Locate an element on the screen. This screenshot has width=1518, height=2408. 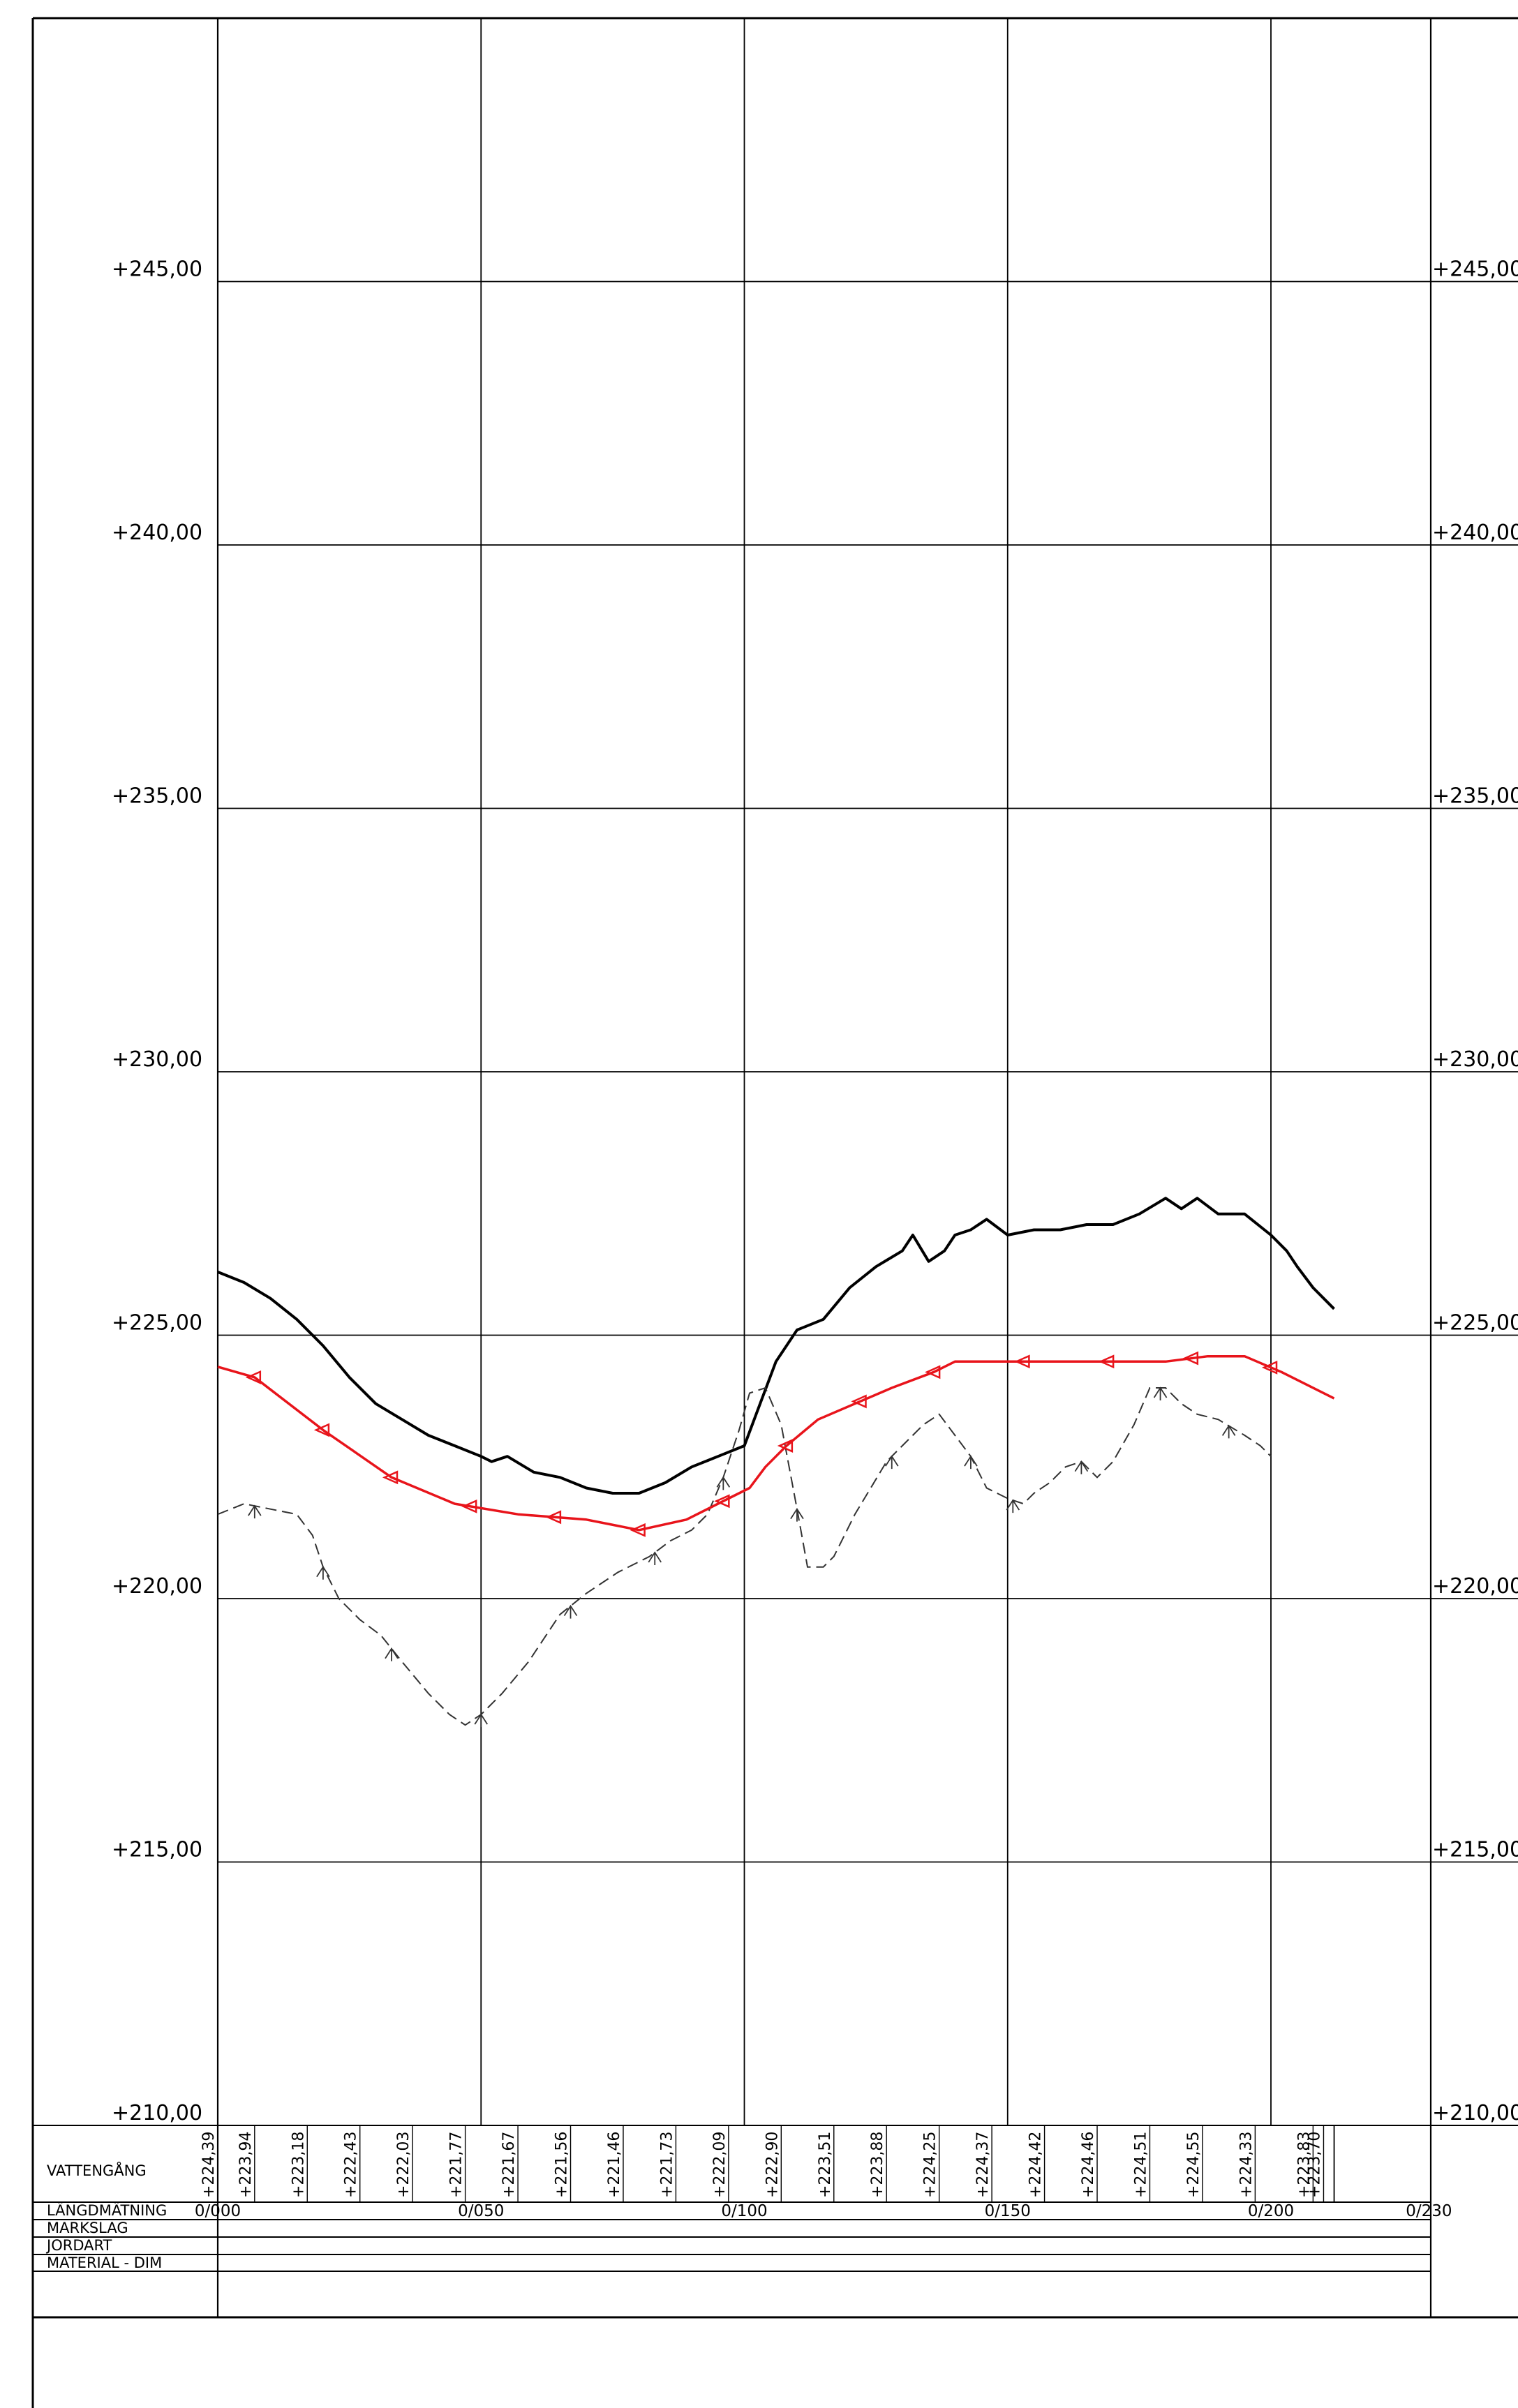
vattengang-value-13: +223,88 is located at coordinates (877, 2165).